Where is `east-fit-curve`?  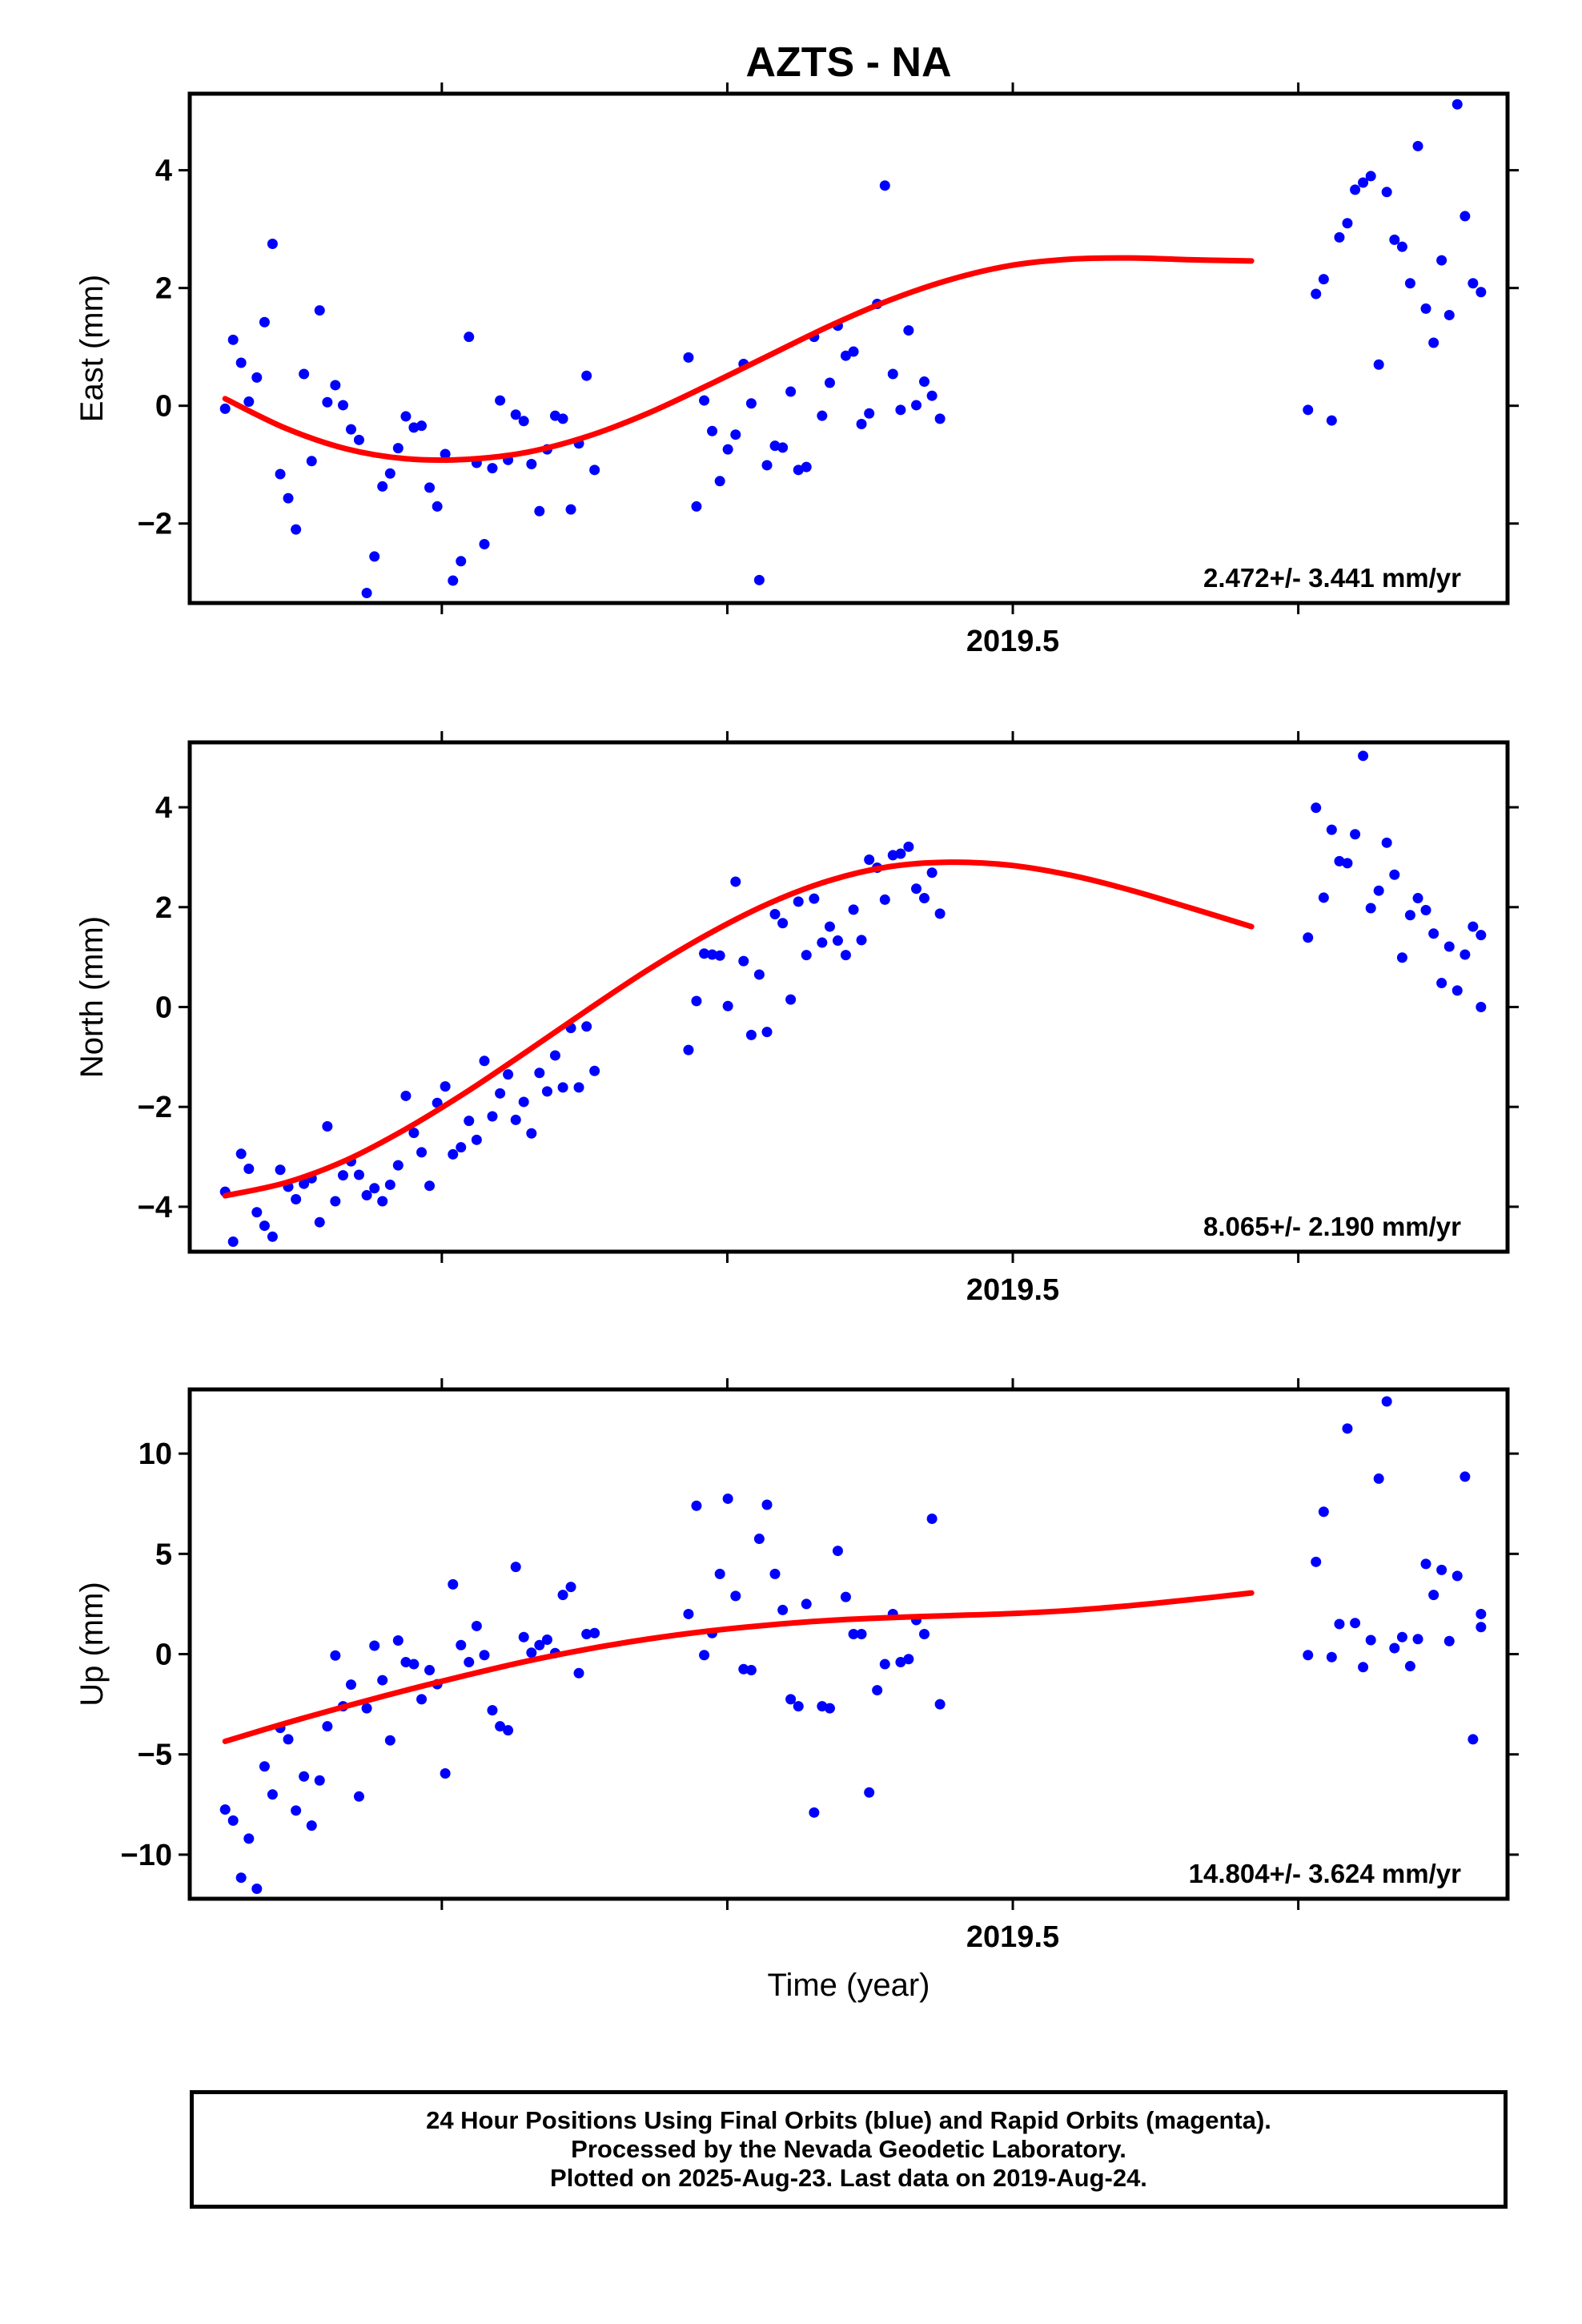
east-fit-curve is located at coordinates (739, 359).